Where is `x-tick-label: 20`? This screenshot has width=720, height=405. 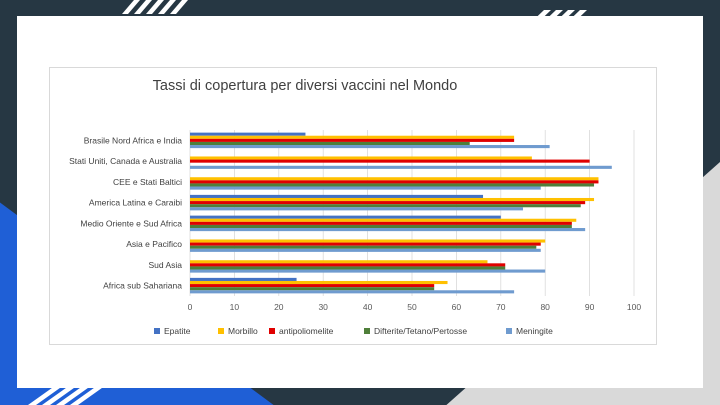 x-tick-label: 20 is located at coordinates (279, 307).